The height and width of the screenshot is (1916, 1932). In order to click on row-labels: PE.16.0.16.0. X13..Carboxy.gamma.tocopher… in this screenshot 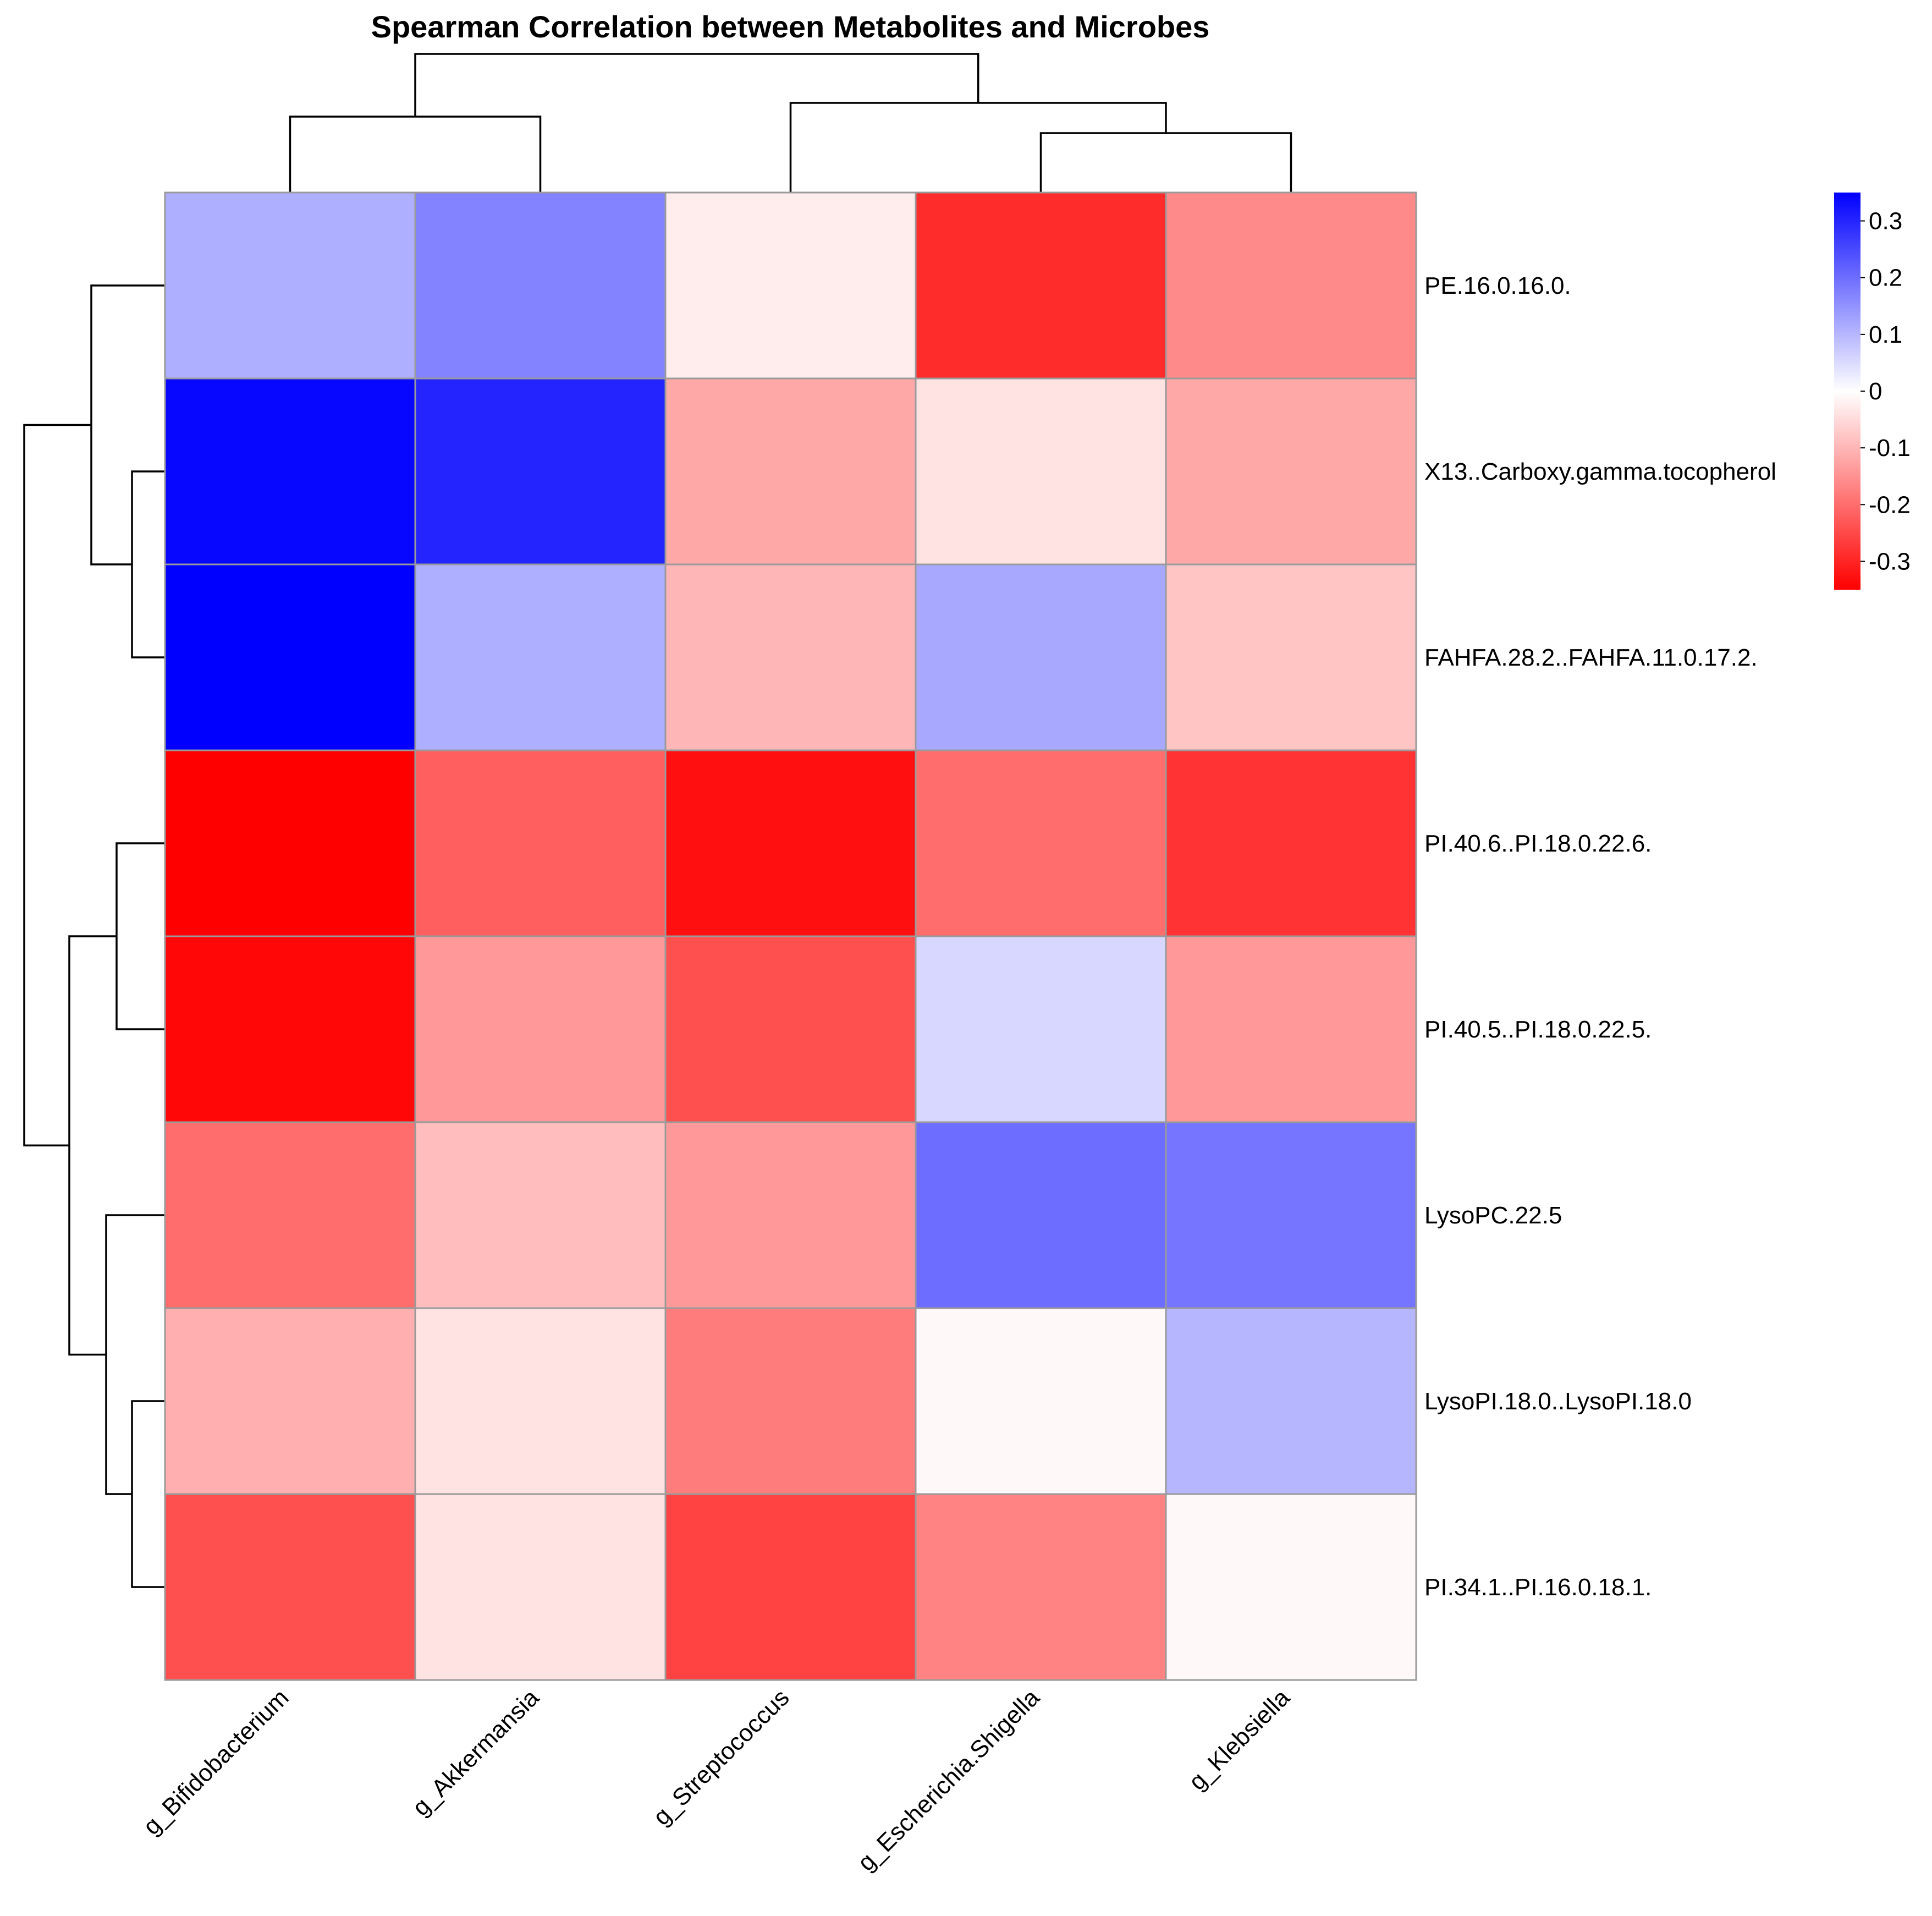, I will do `click(1600, 936)`.